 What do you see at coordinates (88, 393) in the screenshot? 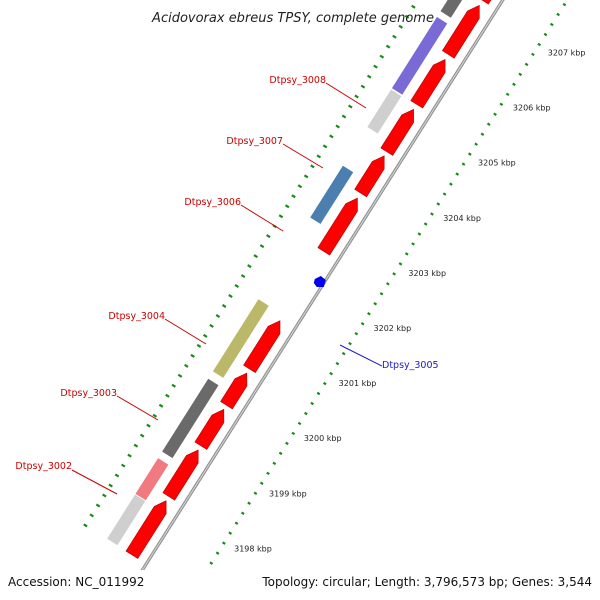
I see `gene-label-dtpsy-3003: Dtpsy_3003` at bounding box center [88, 393].